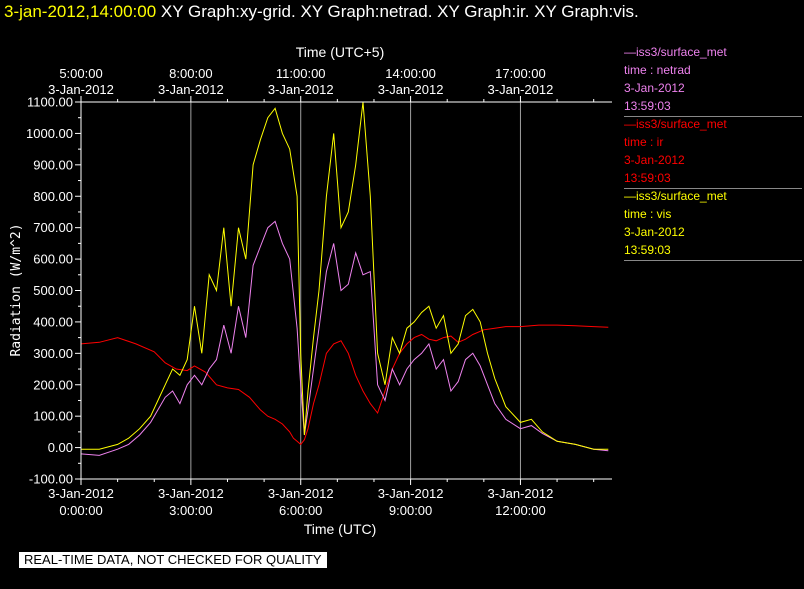  Describe the element at coordinates (644, 142) in the screenshot. I see `legend-variable: time : ir` at that location.